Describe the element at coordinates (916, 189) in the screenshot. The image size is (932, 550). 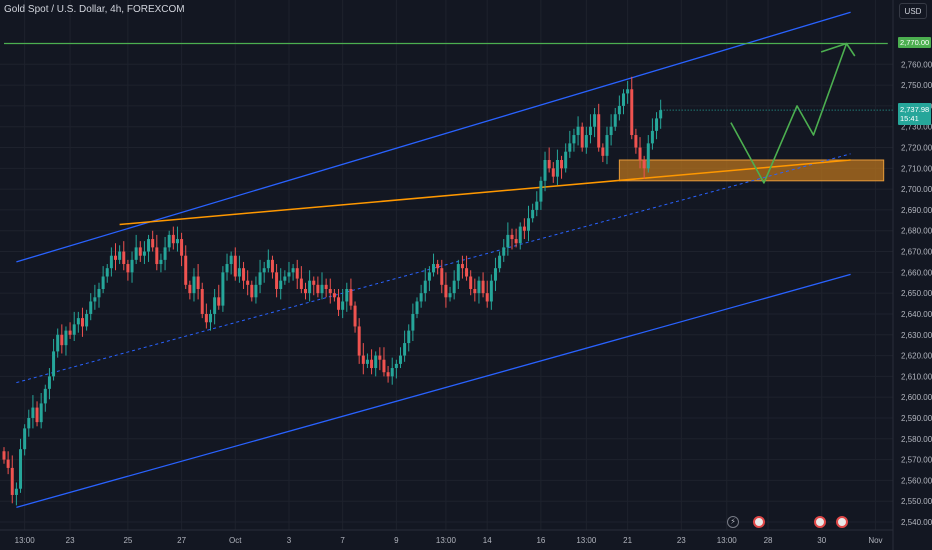
I see `price-tick-label: 2,700.00` at that location.